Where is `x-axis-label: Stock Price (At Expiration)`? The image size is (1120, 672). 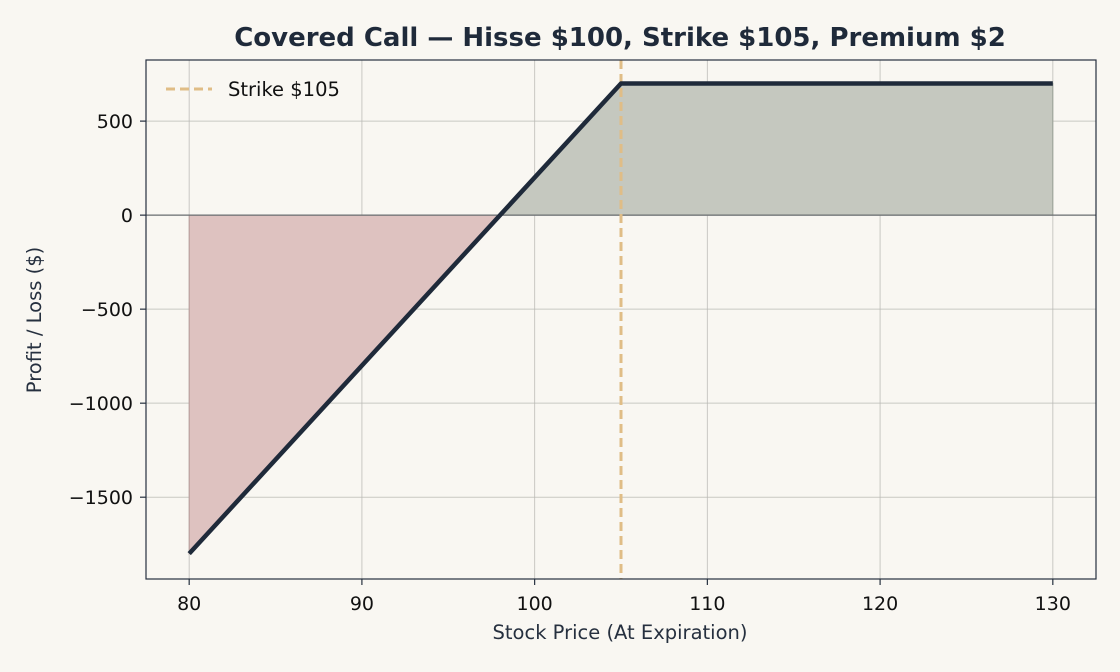
x-axis-label: Stock Price (At Expiration) is located at coordinates (620, 632).